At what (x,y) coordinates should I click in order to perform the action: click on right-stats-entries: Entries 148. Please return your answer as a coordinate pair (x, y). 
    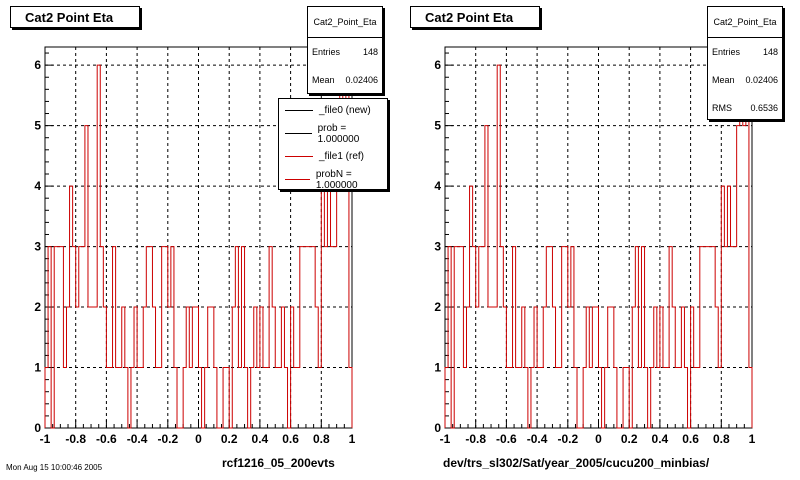
    Looking at the image, I should click on (745, 52).